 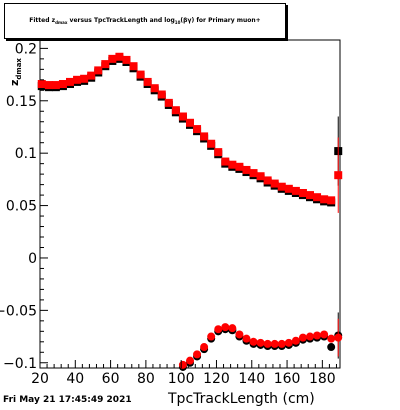 I want to click on x-tick-label: 40, so click(x=75, y=379).